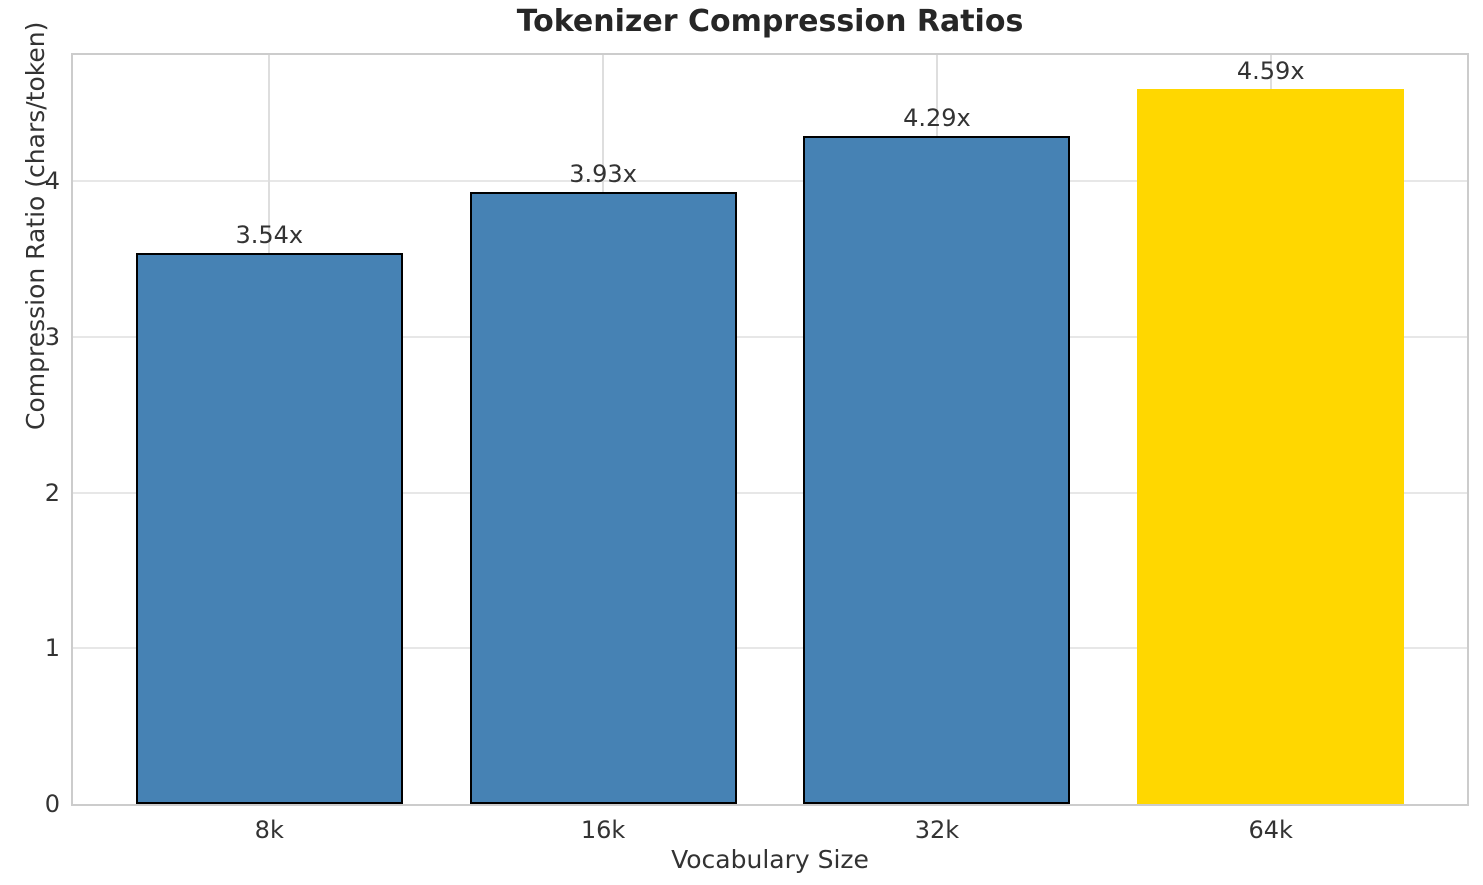 The image size is (1483, 885). What do you see at coordinates (770, 859) in the screenshot?
I see `x-axis-label: Vocabulary Size` at bounding box center [770, 859].